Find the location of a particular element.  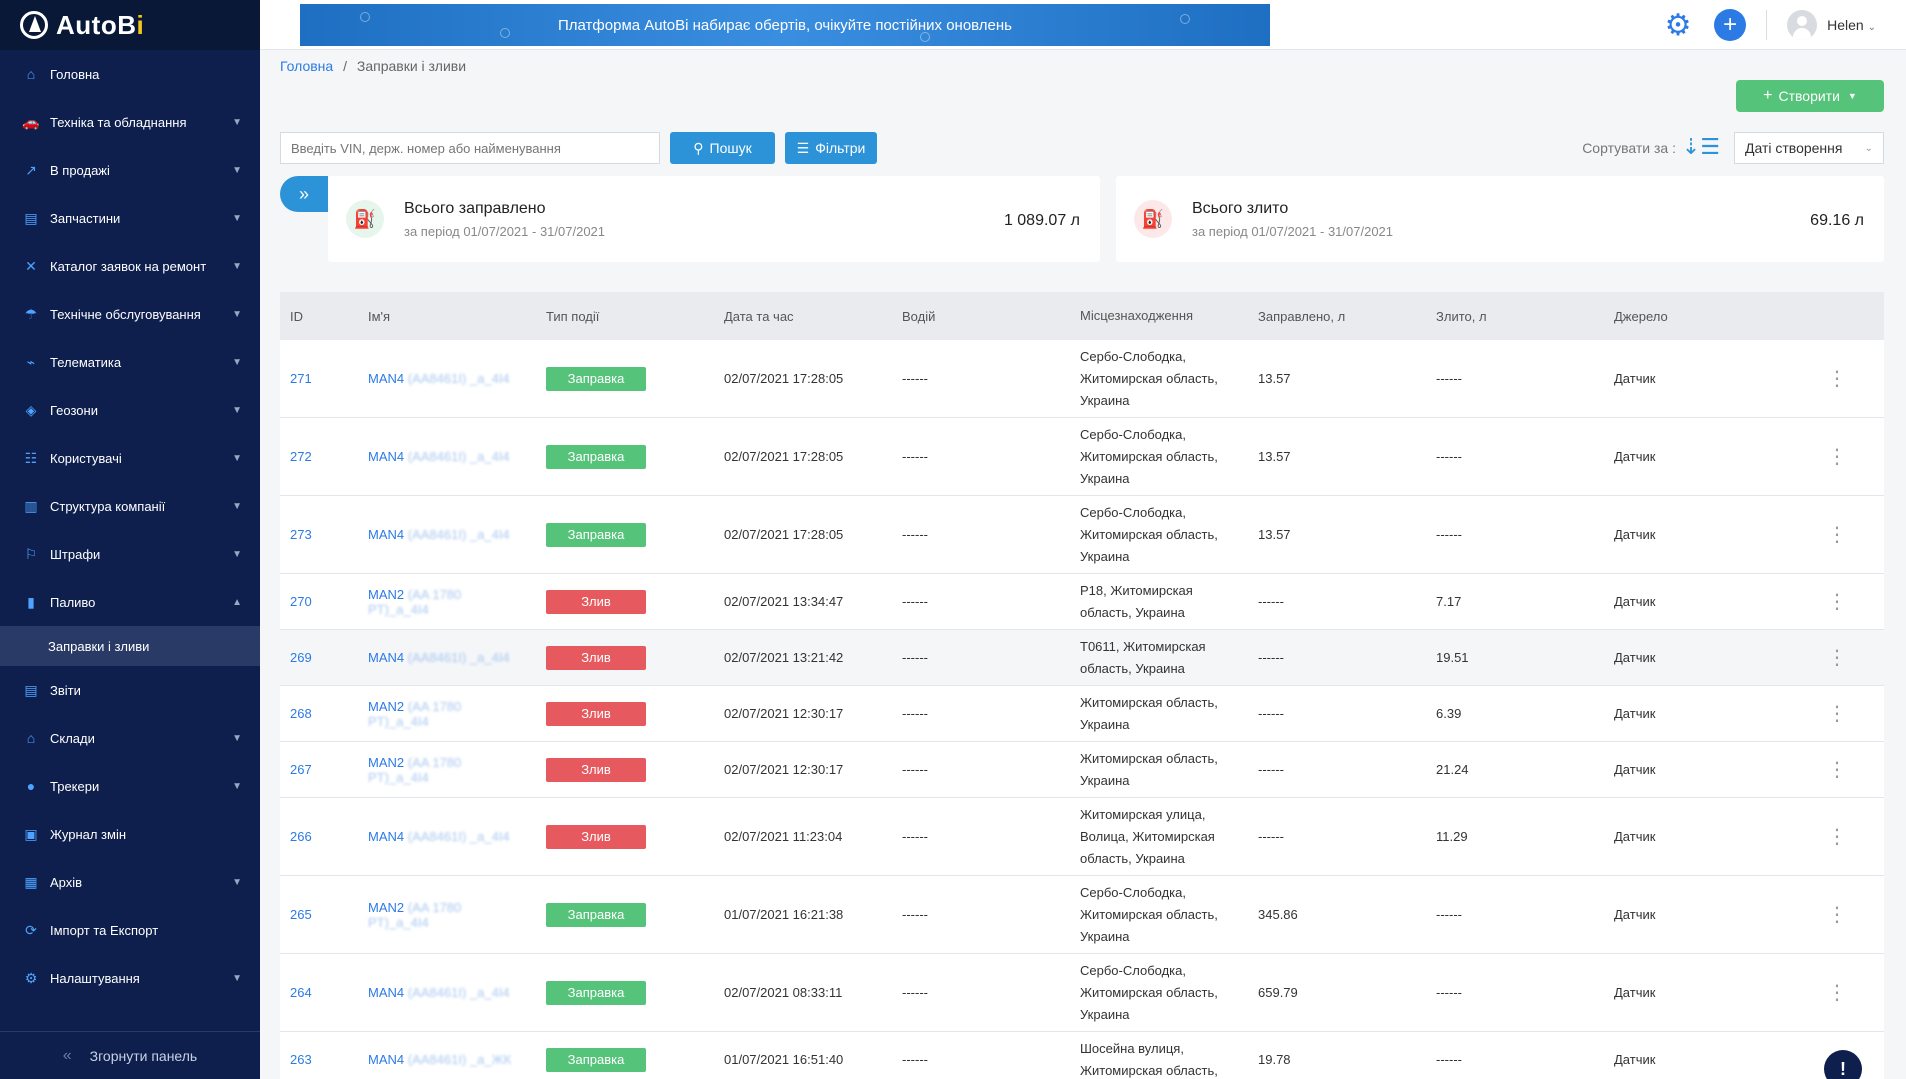

vehicle-name: MAN4 is located at coordinates (386, 378).